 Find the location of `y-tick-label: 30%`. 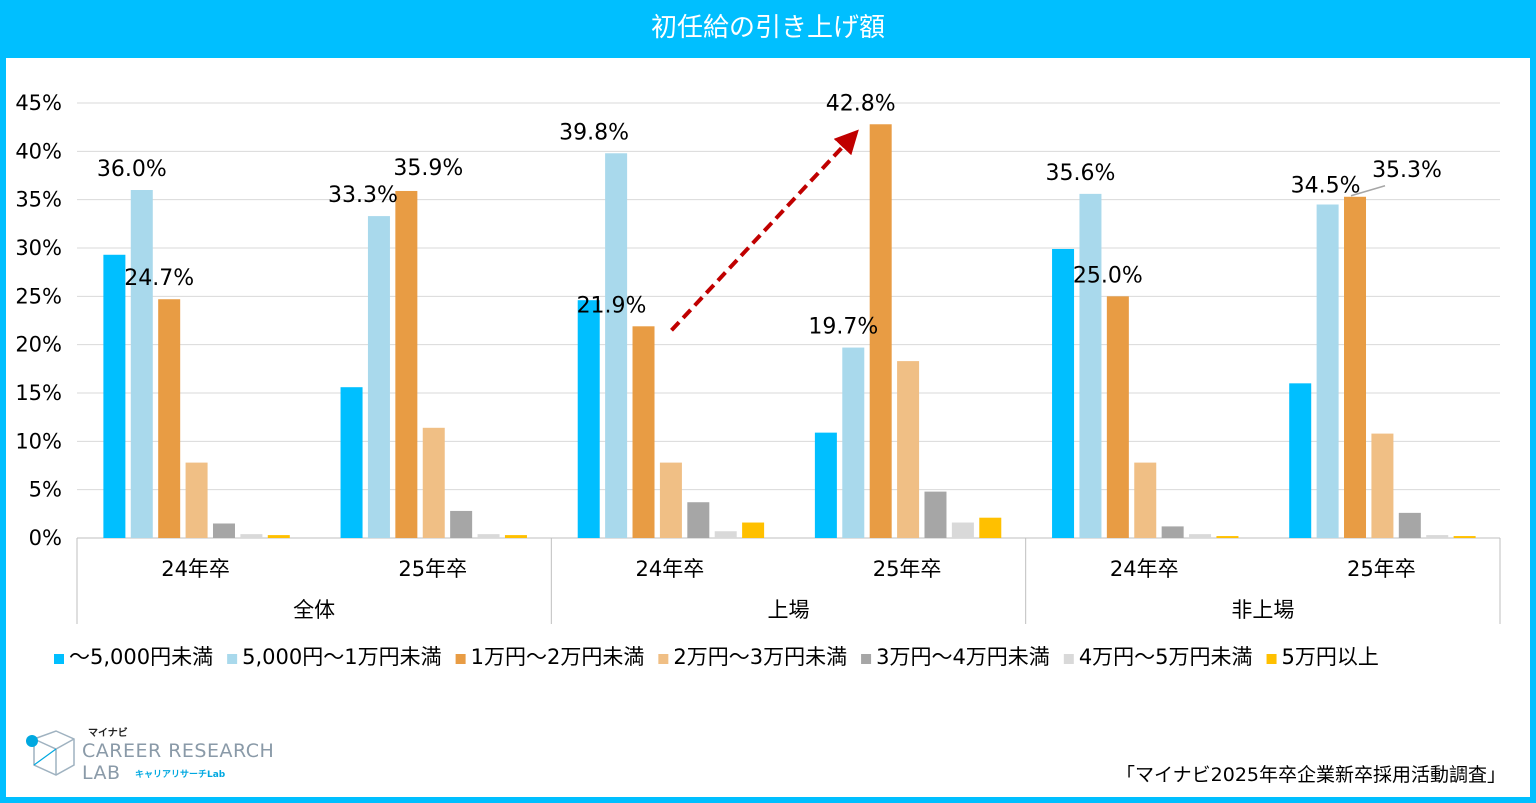

y-tick-label: 30% is located at coordinates (38, 248).